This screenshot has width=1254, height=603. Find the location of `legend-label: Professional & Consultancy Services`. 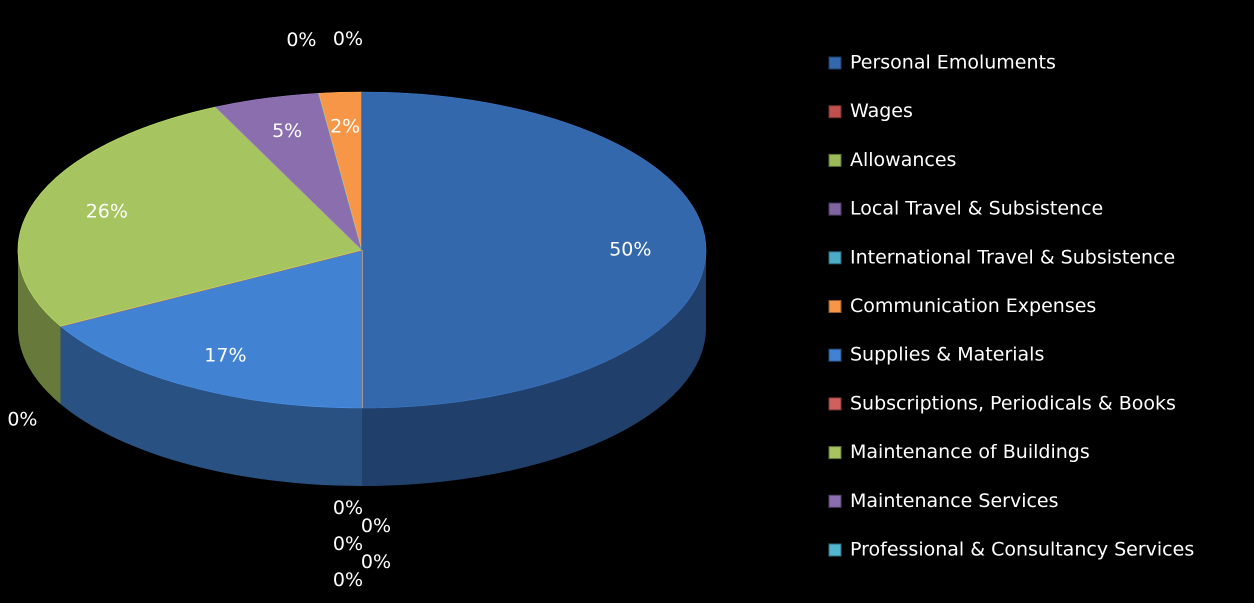

legend-label: Professional & Consultancy Services is located at coordinates (1022, 550).